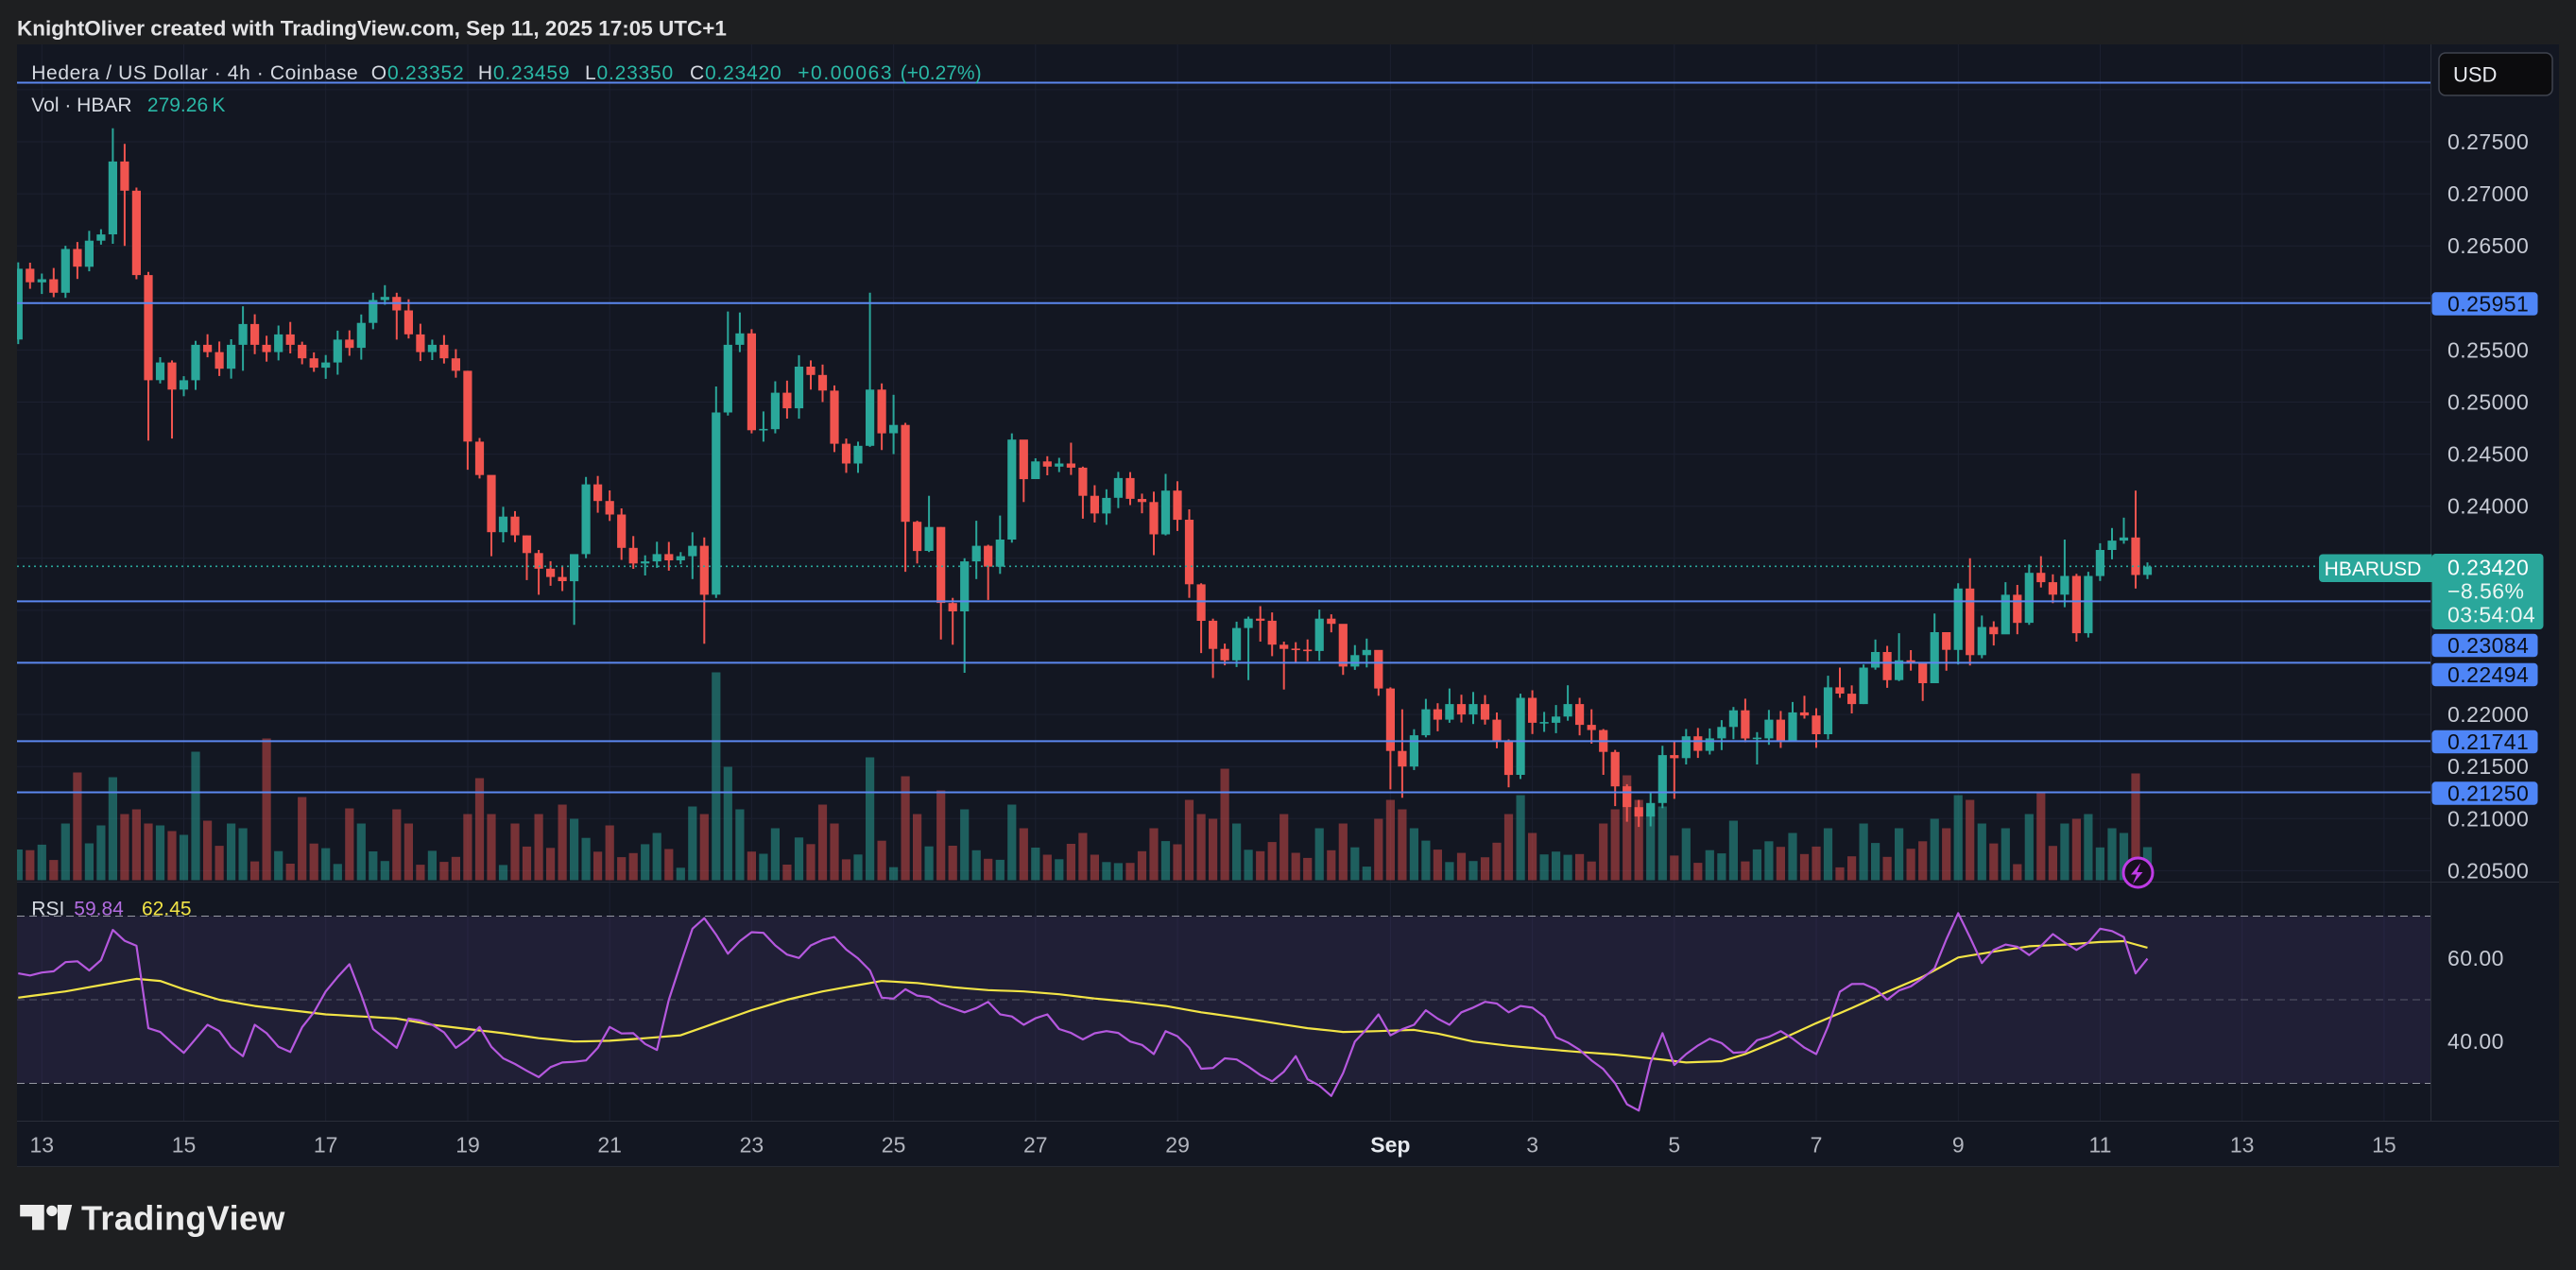  I want to click on svg-text: 29, so click(1177, 1145).